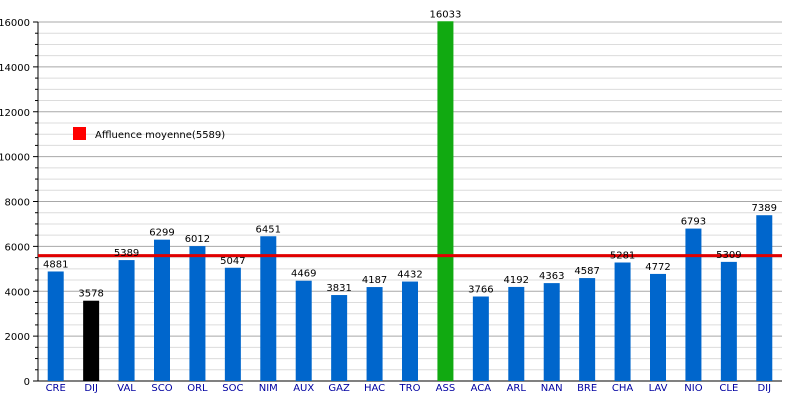 Image resolution: width=800 pixels, height=400 pixels. What do you see at coordinates (410, 388) in the screenshot?
I see `x-category-label: TRO` at bounding box center [410, 388].